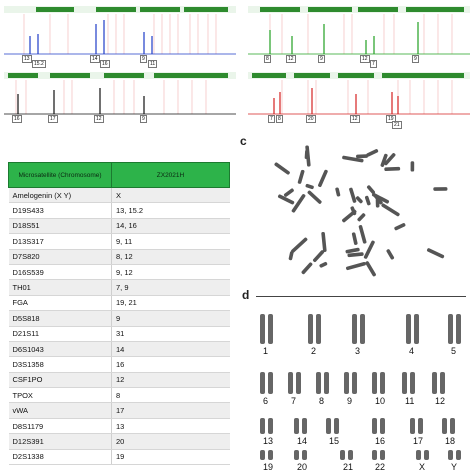  I want to click on genotype-cell: 31, so click(170, 334).